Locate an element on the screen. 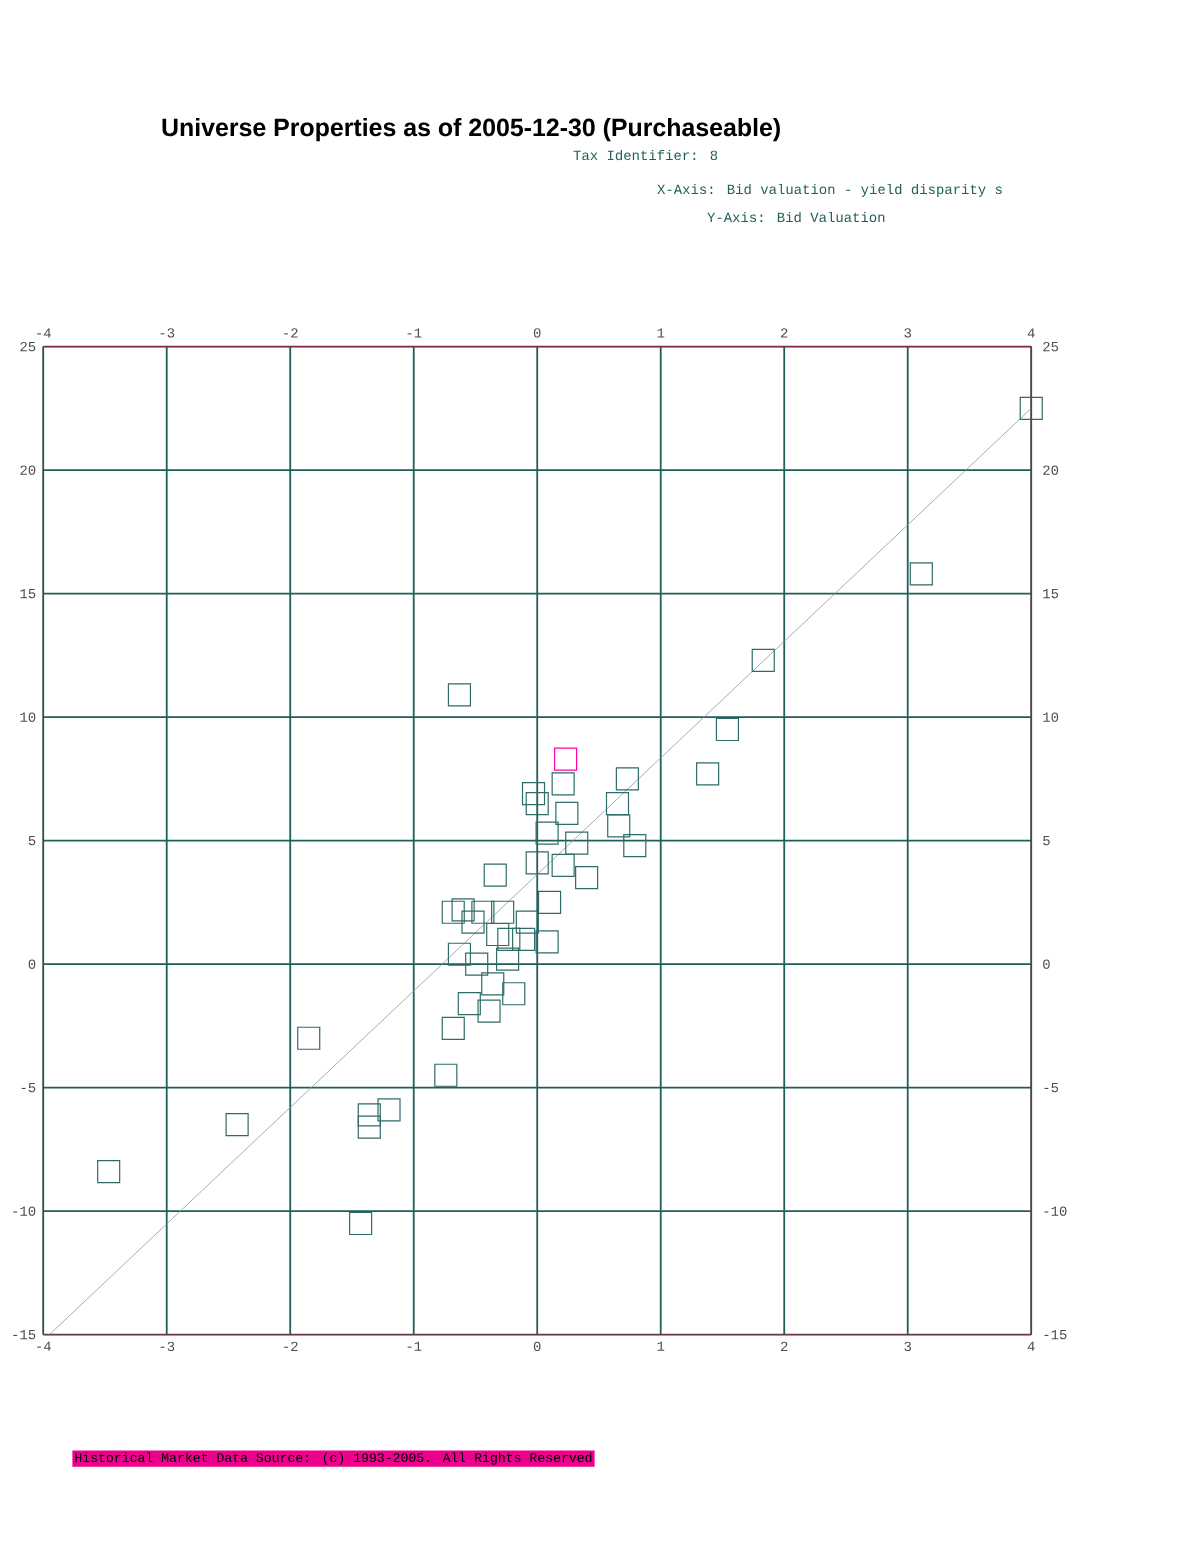 The width and height of the screenshot is (1200, 1552). chart-title: Universe Properties as of 2005-12-30 (Purchaseable) is located at coordinates (471, 129).